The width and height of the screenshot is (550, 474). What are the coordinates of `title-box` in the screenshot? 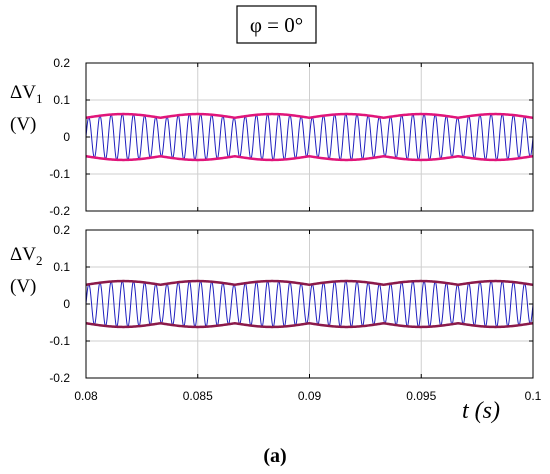 It's located at (276, 24).